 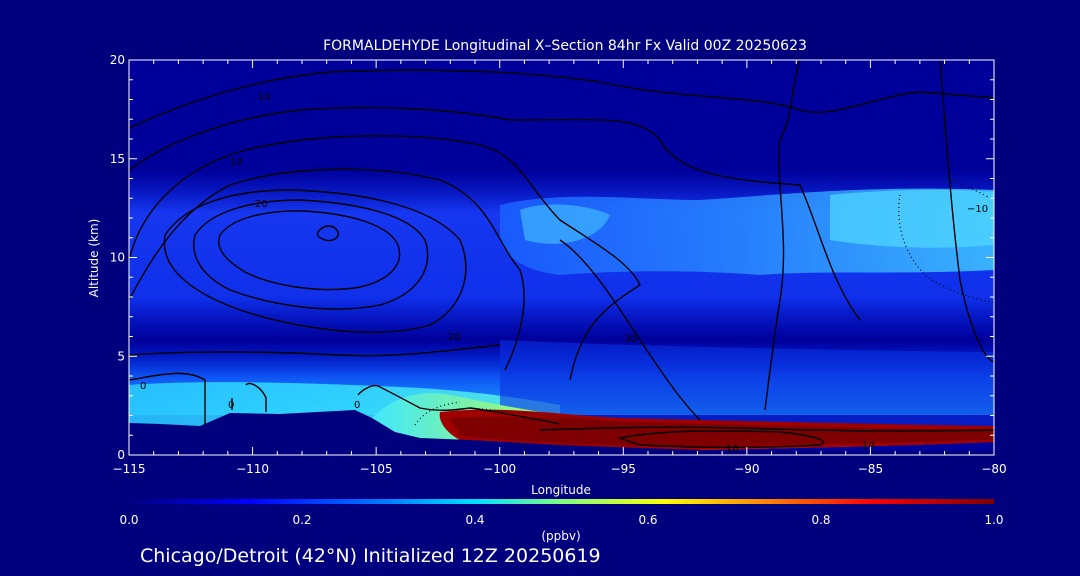 What do you see at coordinates (820, 520) in the screenshot?
I see `colorbar-tick-label: 0.8` at bounding box center [820, 520].